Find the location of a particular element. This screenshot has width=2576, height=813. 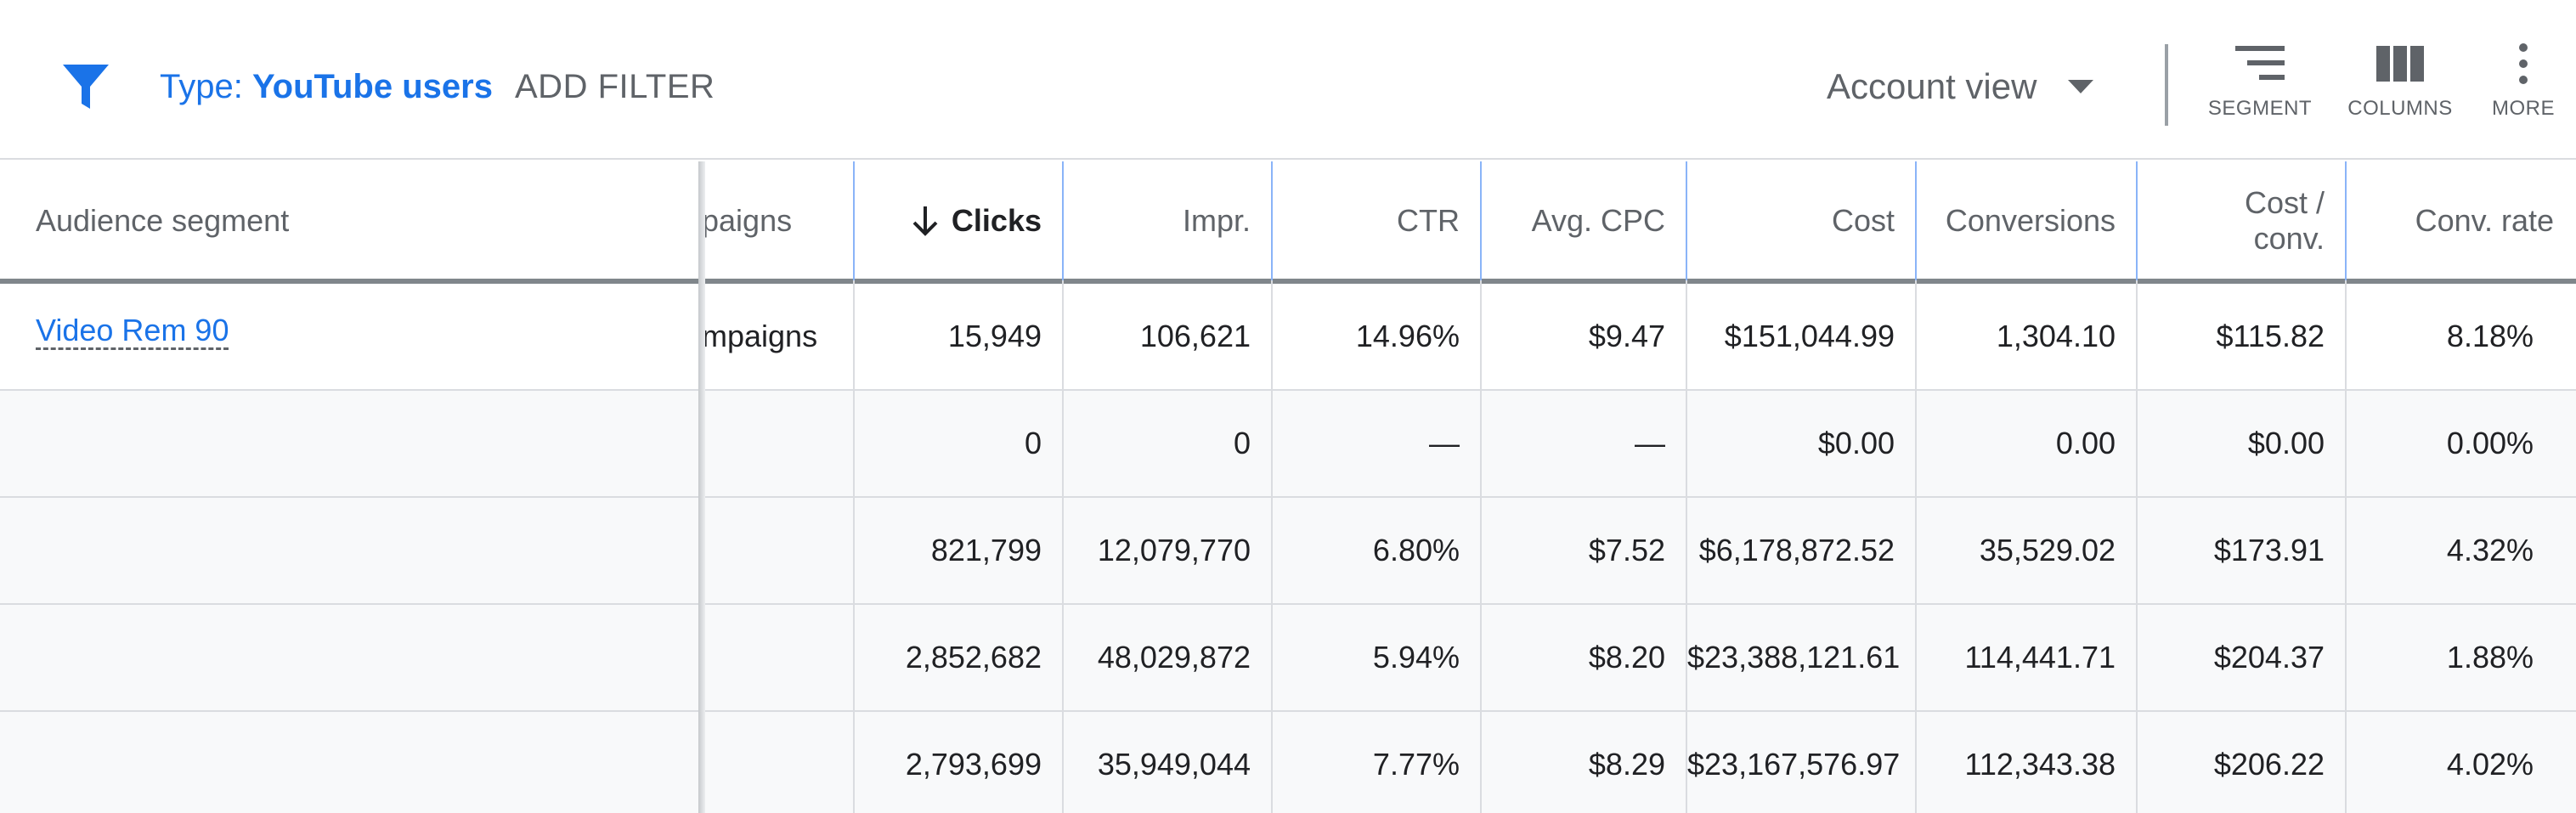

cell-conversions: 0.00 is located at coordinates (2085, 443).